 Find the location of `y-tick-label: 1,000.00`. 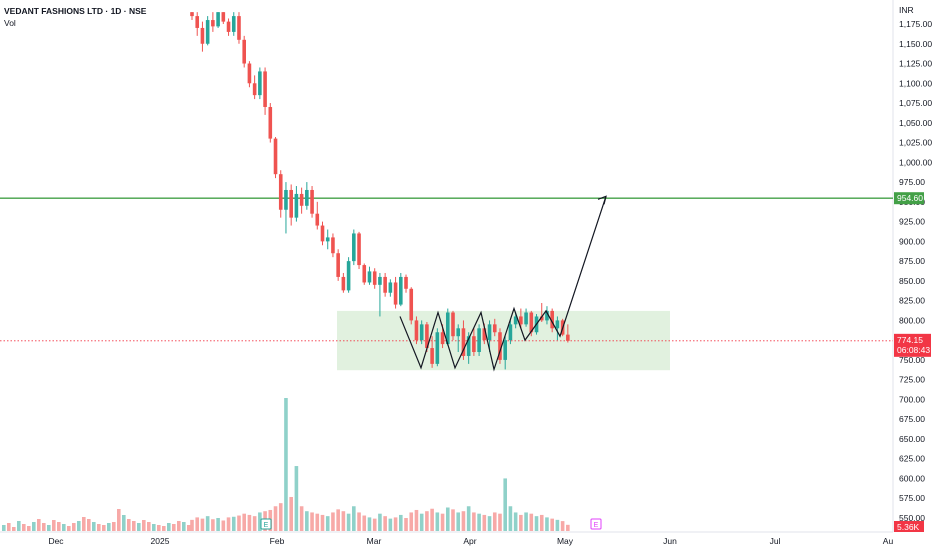

y-tick-label: 1,000.00 is located at coordinates (915, 162).